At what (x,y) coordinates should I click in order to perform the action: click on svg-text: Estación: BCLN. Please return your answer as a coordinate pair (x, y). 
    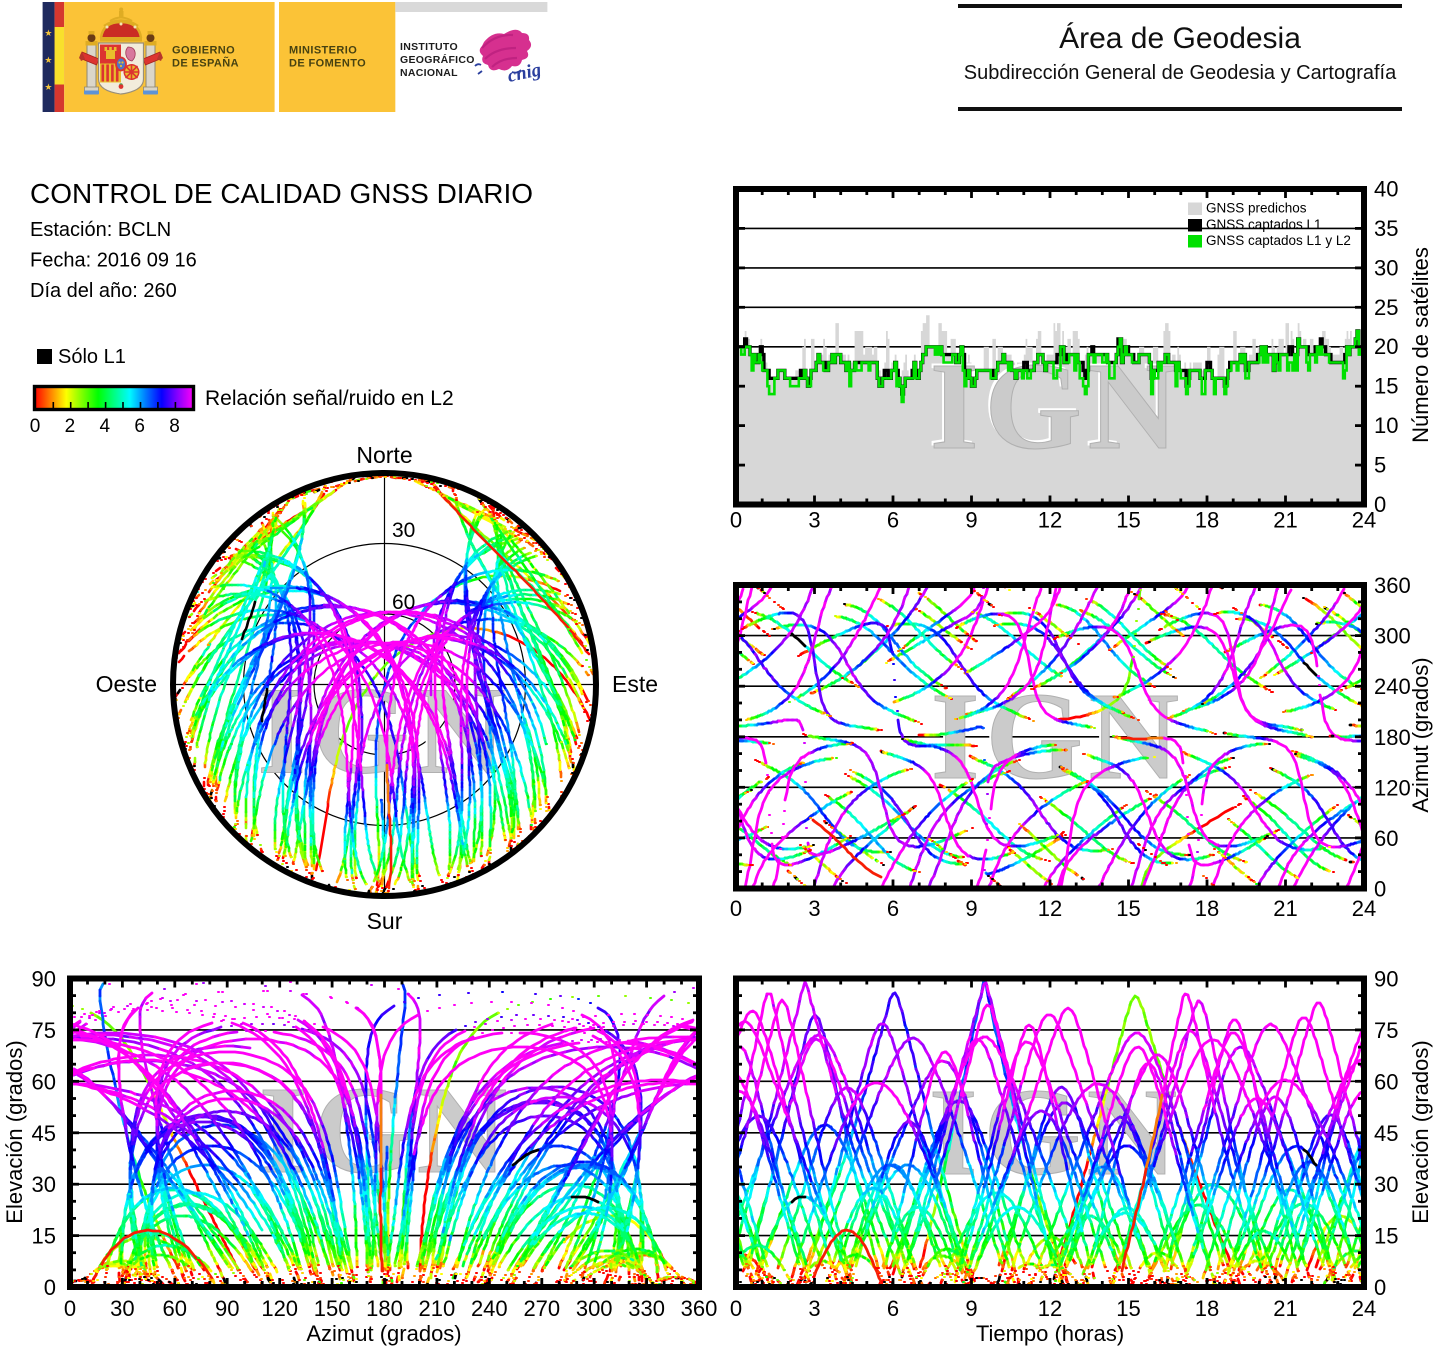
    Looking at the image, I should click on (100, 230).